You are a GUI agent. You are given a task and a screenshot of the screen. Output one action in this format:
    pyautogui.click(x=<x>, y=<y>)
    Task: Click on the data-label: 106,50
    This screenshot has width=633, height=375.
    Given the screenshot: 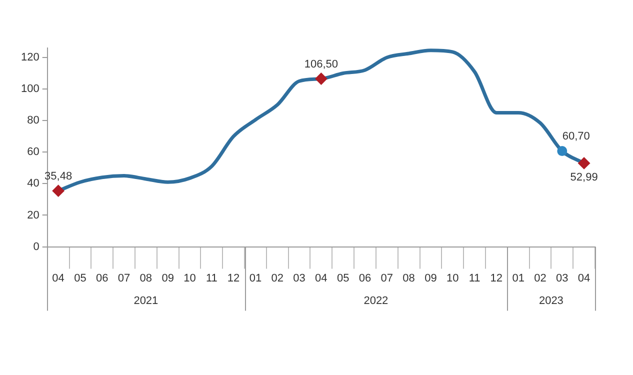 What is the action you would take?
    pyautogui.click(x=321, y=64)
    